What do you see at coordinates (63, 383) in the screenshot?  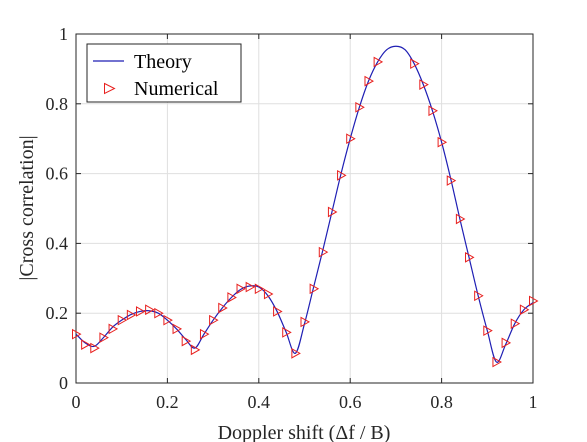 I see `y-tick-label: 0` at bounding box center [63, 383].